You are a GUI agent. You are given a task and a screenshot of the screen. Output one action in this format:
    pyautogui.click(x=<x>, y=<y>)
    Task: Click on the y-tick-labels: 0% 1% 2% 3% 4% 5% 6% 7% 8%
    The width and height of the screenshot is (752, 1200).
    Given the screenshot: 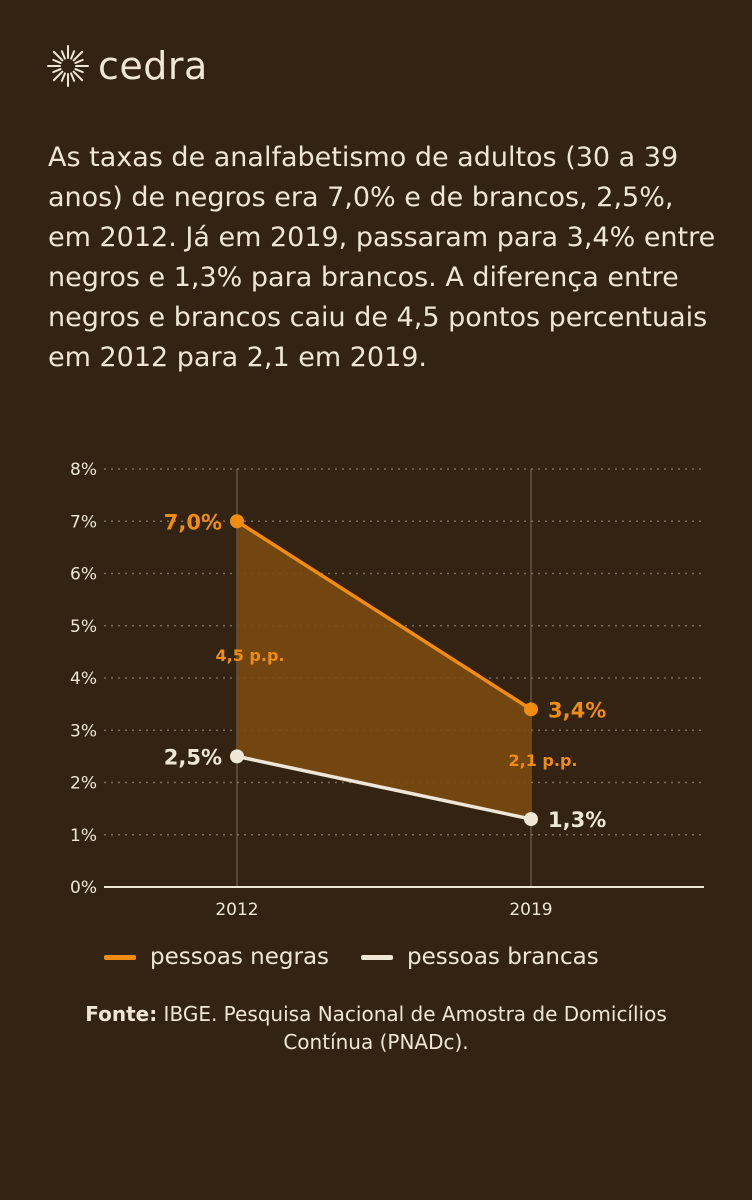 What is the action you would take?
    pyautogui.click(x=83, y=679)
    